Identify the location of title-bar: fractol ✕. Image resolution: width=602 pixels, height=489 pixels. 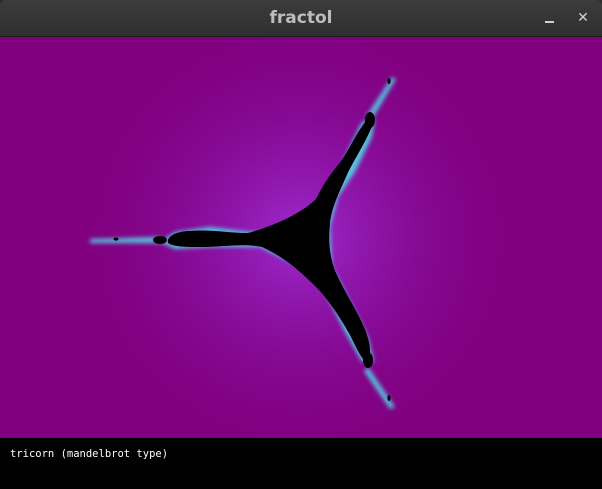
(301, 18).